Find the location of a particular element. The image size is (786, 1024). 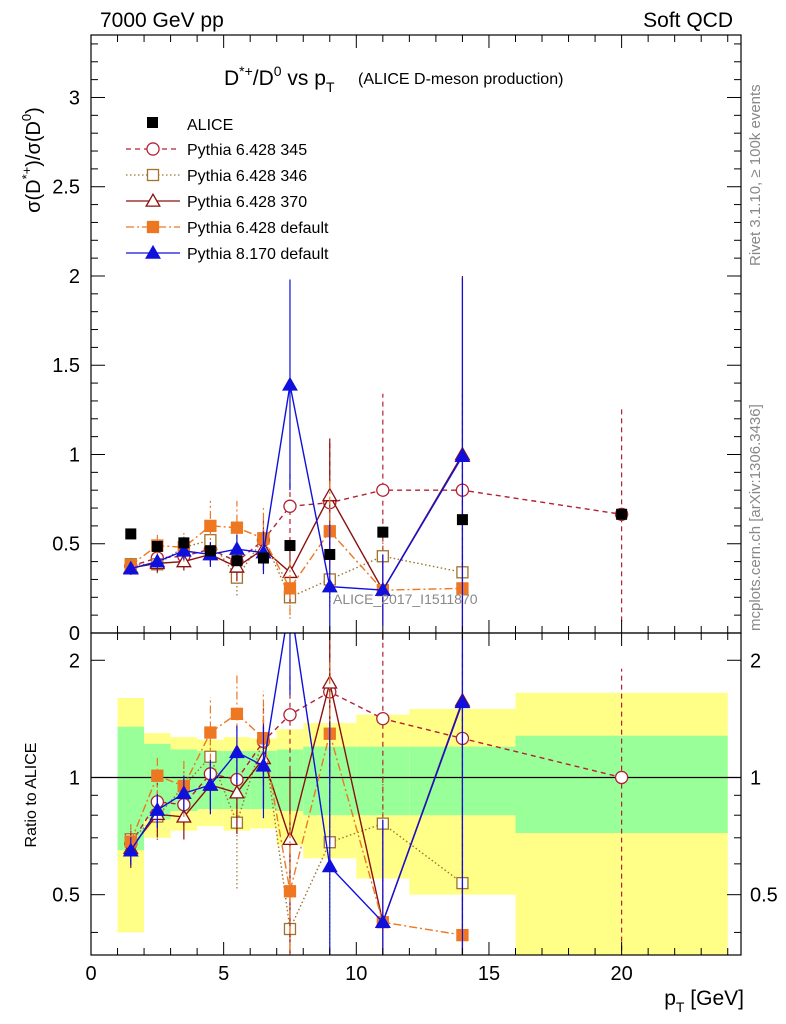

legend-label: Pythia 6.428 default is located at coordinates (258, 228).